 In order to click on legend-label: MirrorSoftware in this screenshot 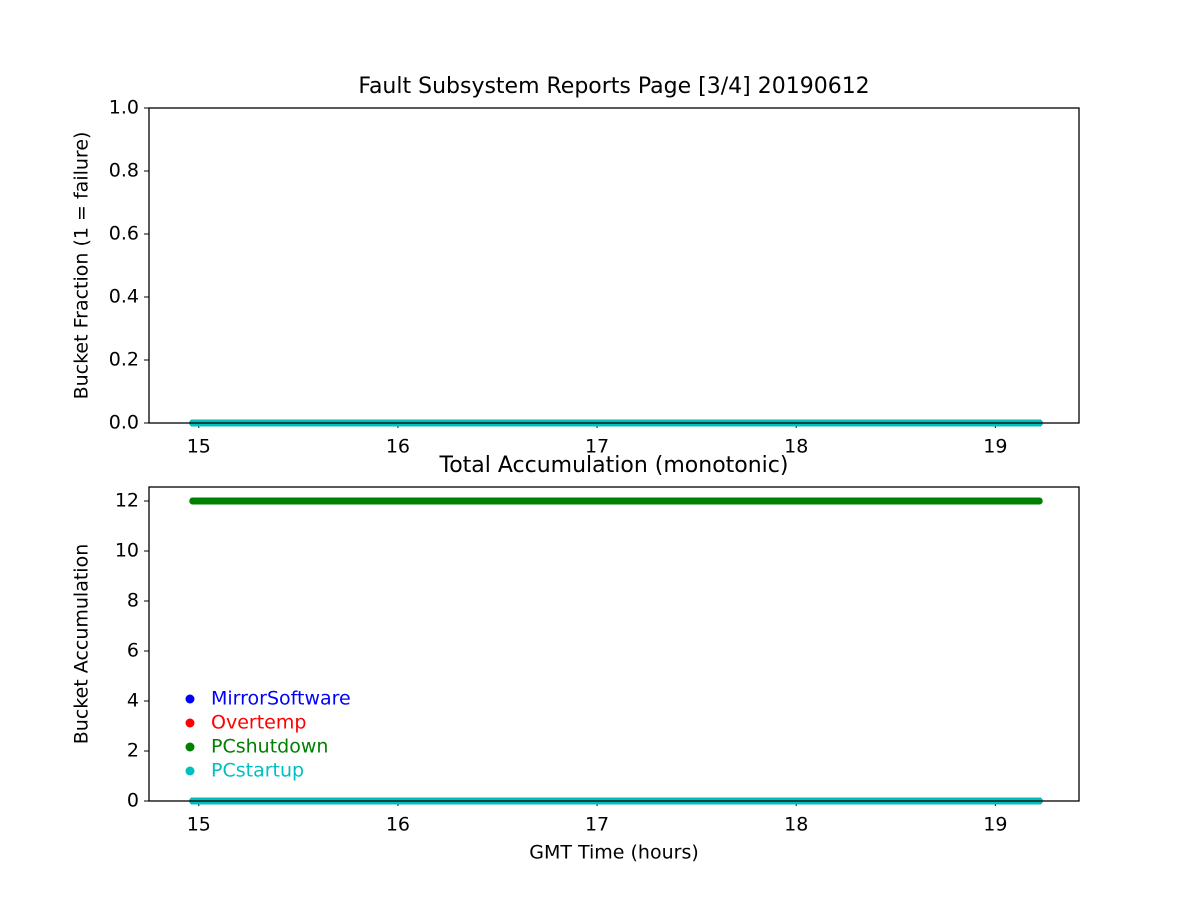, I will do `click(281, 699)`.